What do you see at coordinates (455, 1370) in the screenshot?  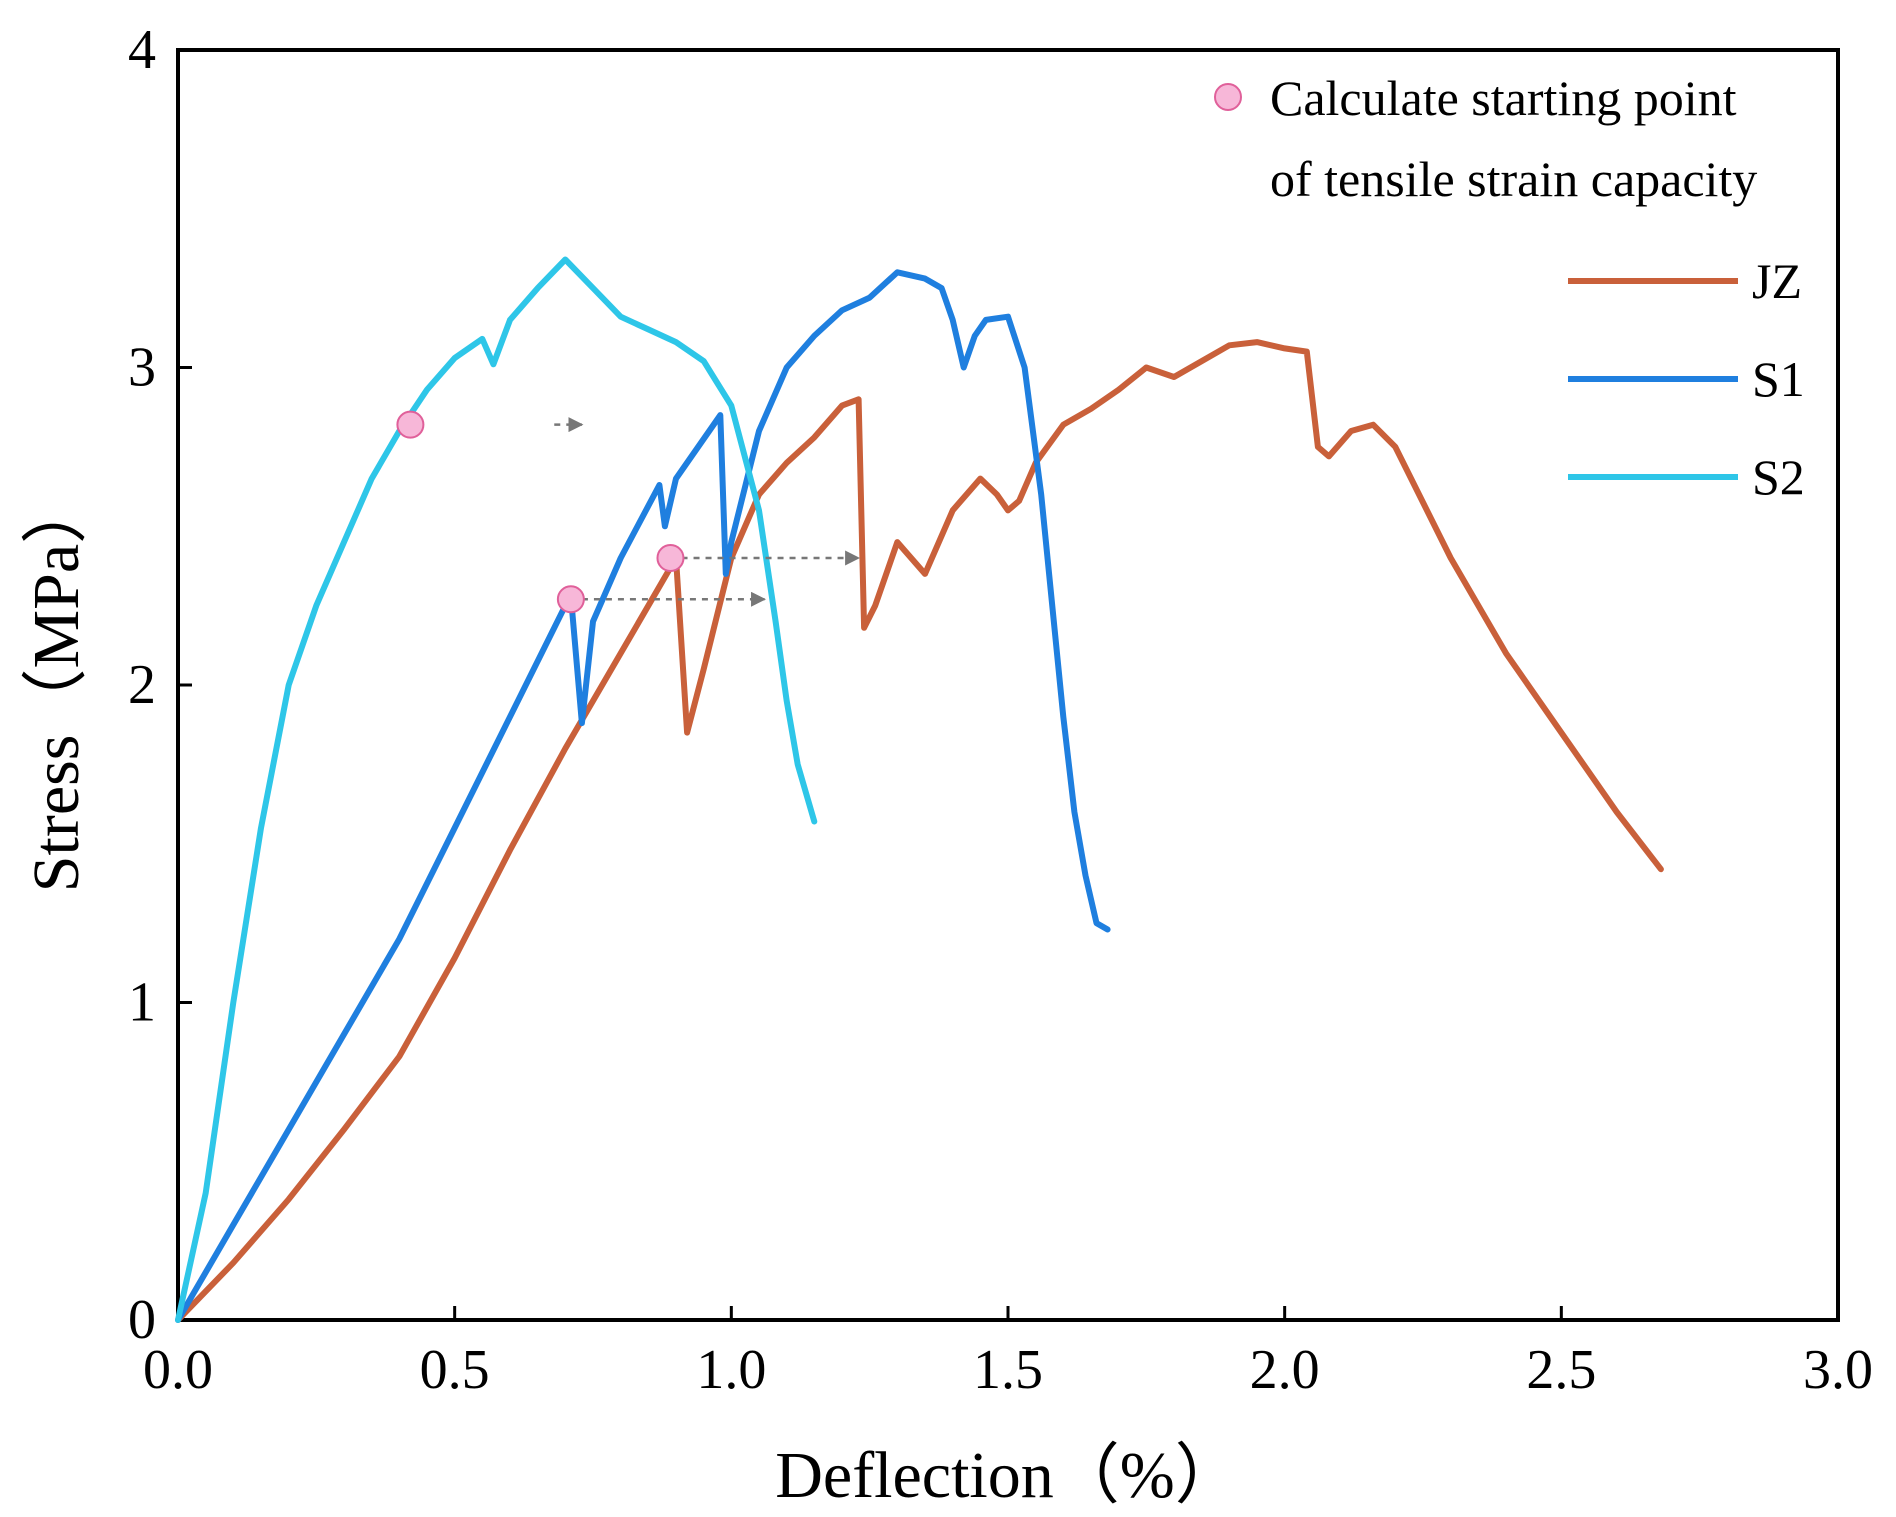 I see `x-tick-label: 0.5` at bounding box center [455, 1370].